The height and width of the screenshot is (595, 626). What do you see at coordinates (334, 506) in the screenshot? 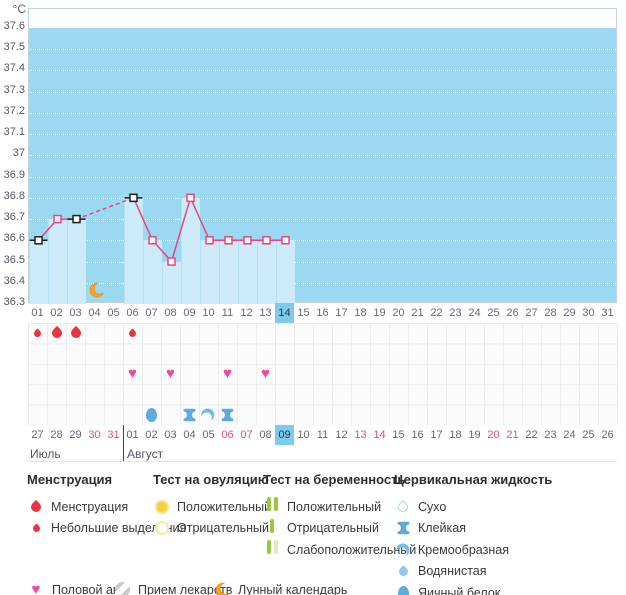
I see `legend-item-label: Положительный` at bounding box center [334, 506].